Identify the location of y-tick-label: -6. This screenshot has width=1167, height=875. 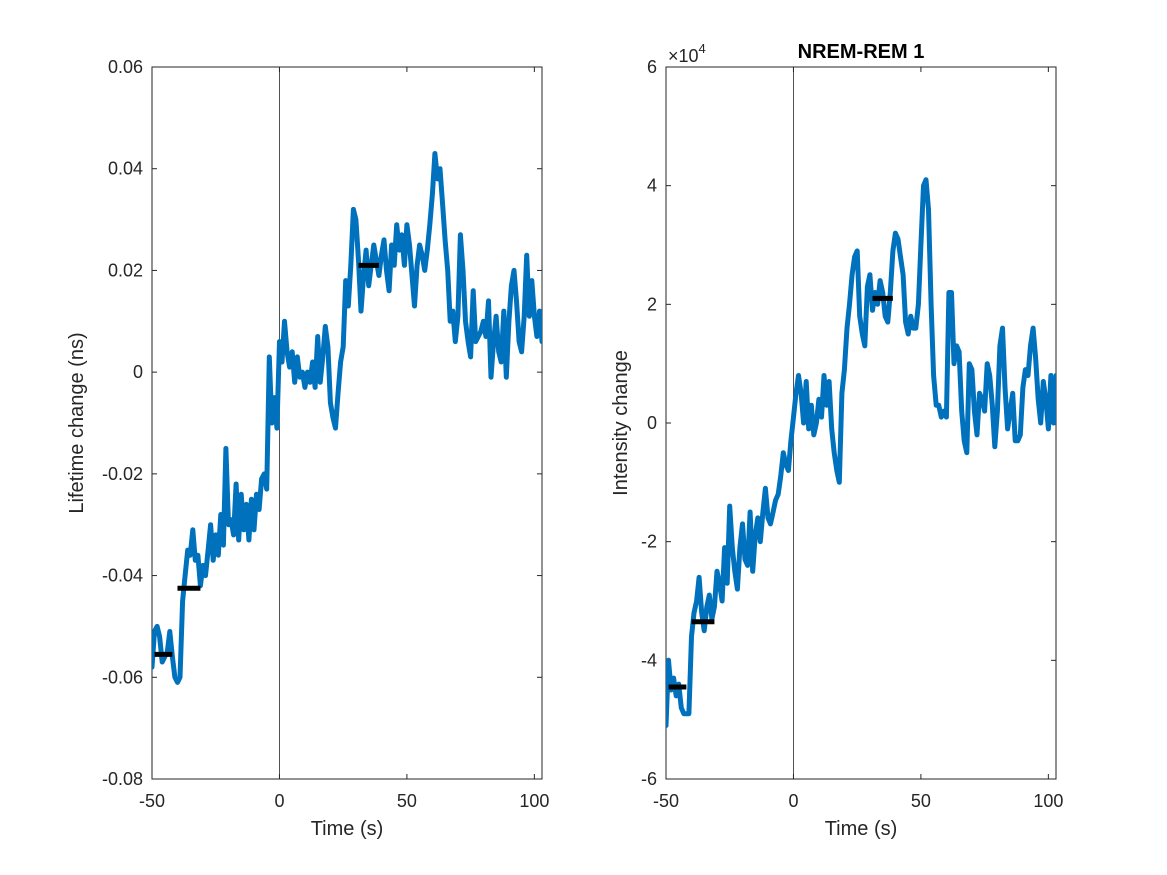
(649, 779).